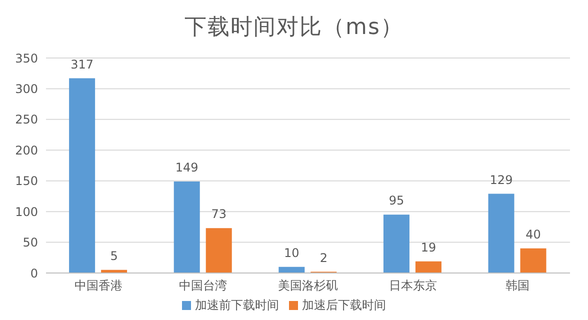 This screenshot has width=588, height=320. Describe the element at coordinates (114, 255) in the screenshot. I see `data-label: 5` at that location.